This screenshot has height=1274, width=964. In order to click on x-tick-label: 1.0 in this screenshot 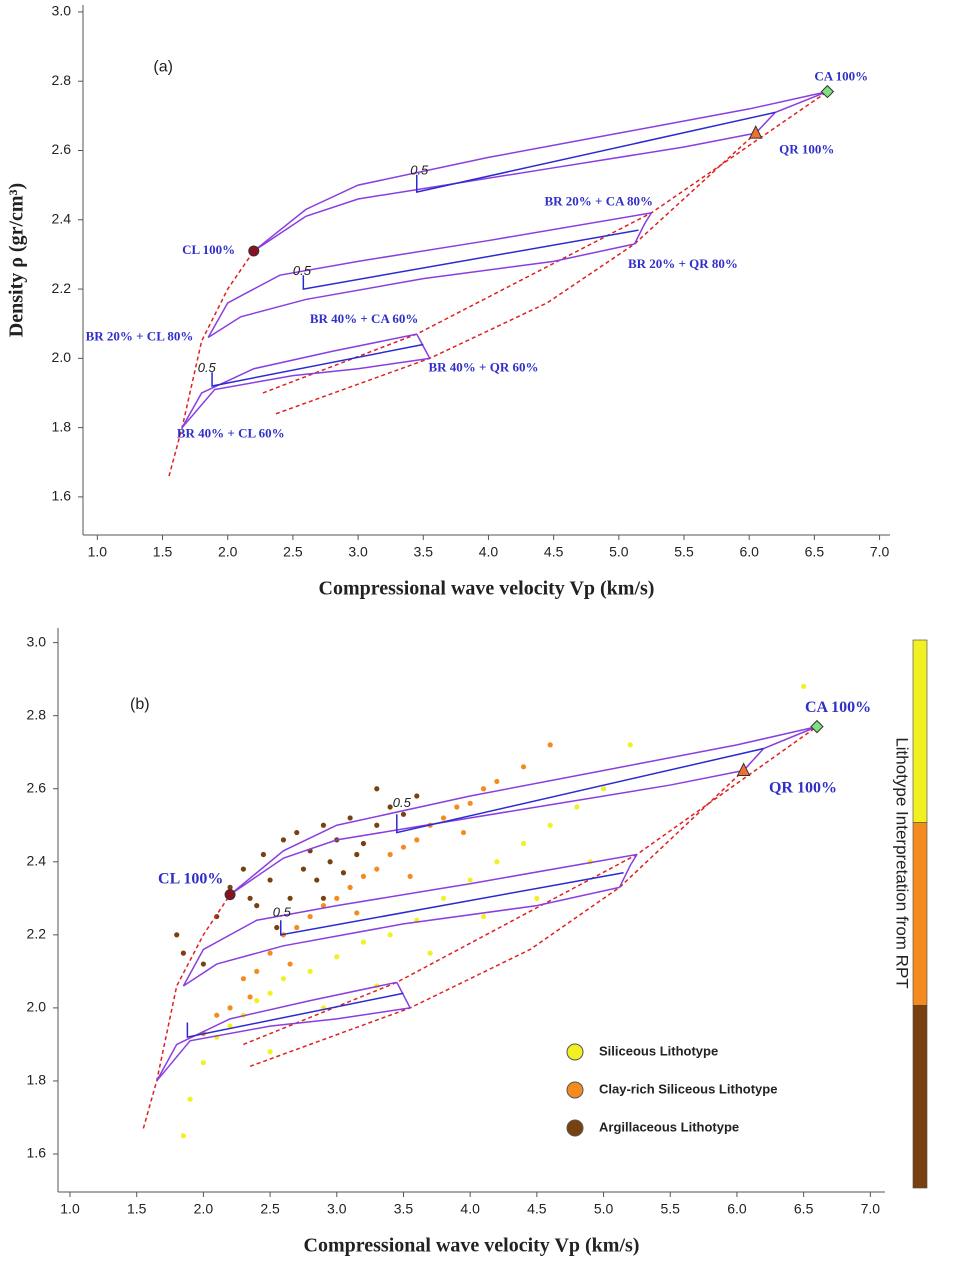, I will do `click(70, 1209)`.